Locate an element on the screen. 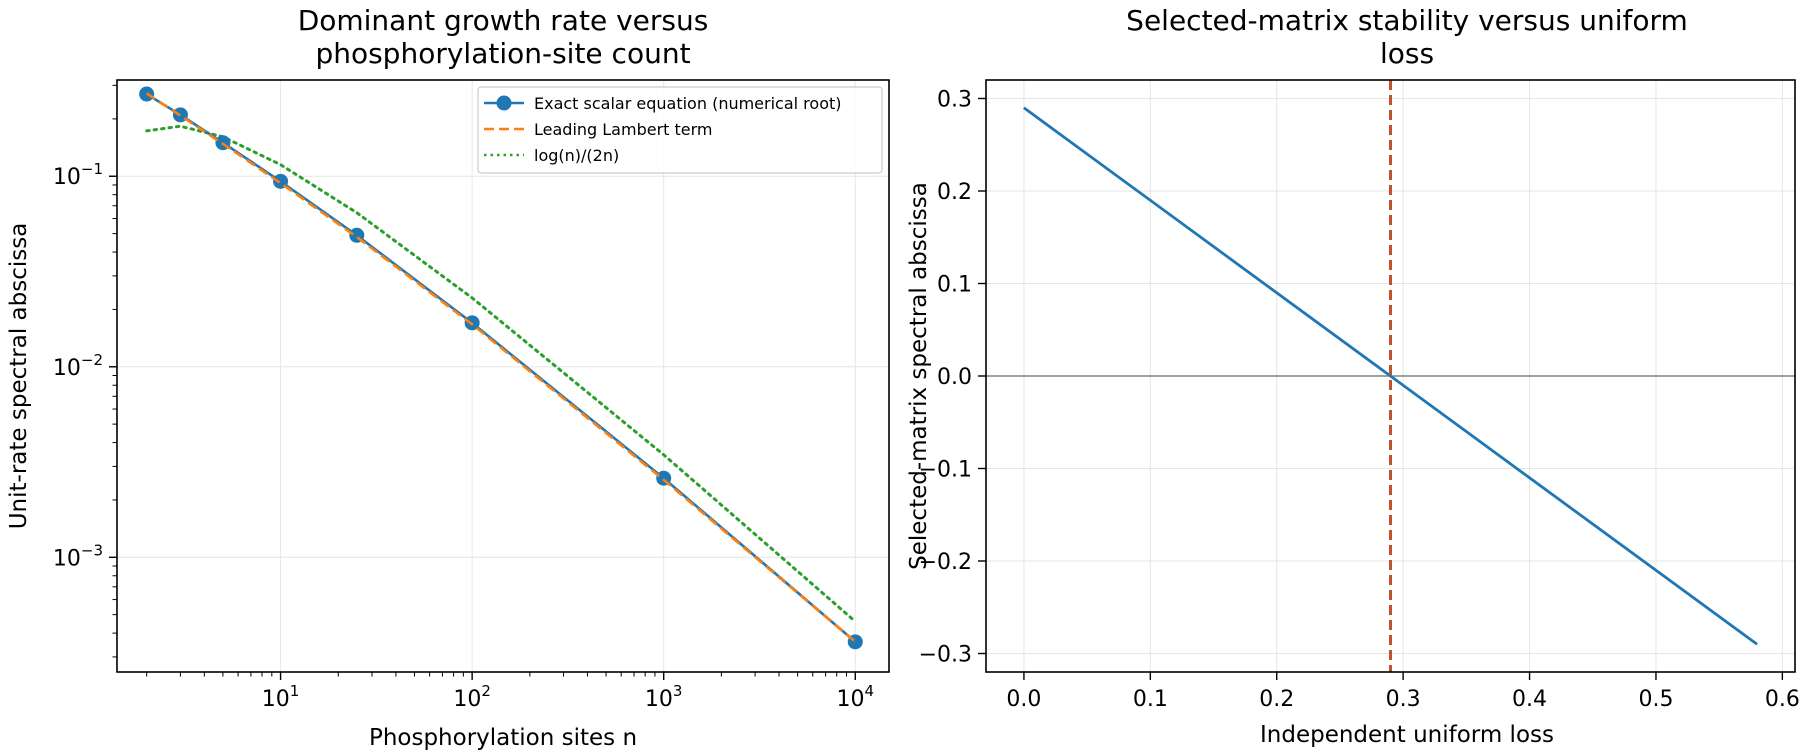 This screenshot has height=756, width=1800. right-y-tick-label: 0.3 is located at coordinates (954, 100).